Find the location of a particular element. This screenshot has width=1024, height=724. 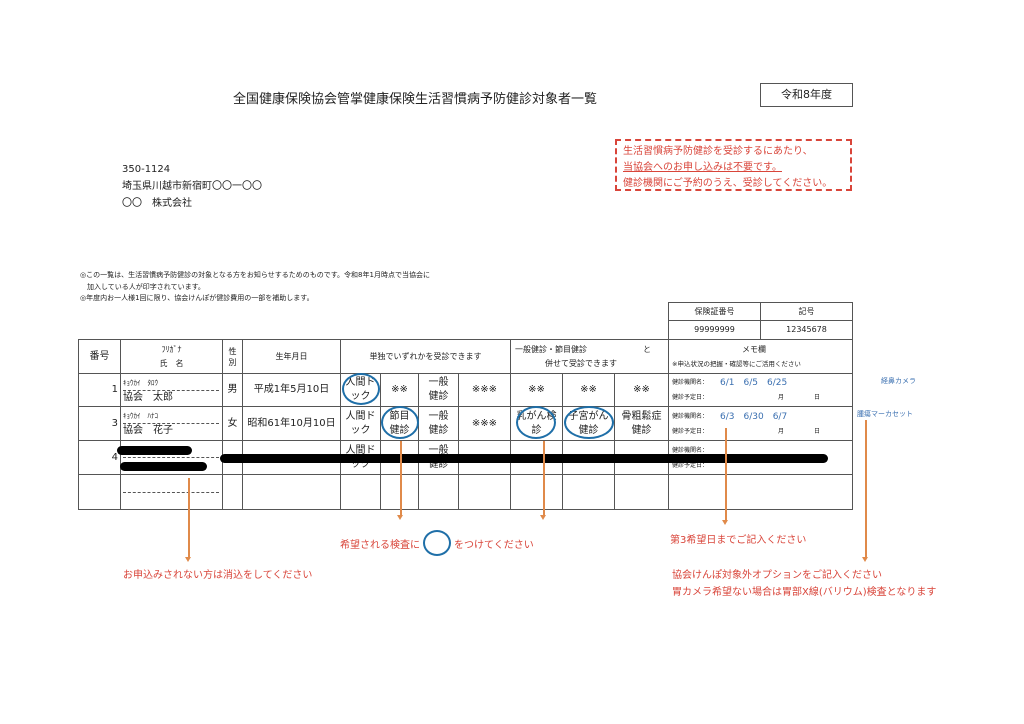

fiscal-year-box: 令和8年度 is located at coordinates (806, 95).